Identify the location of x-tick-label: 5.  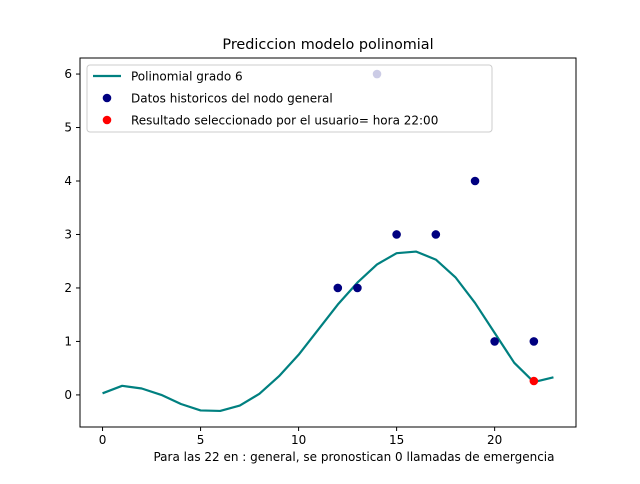
(201, 440).